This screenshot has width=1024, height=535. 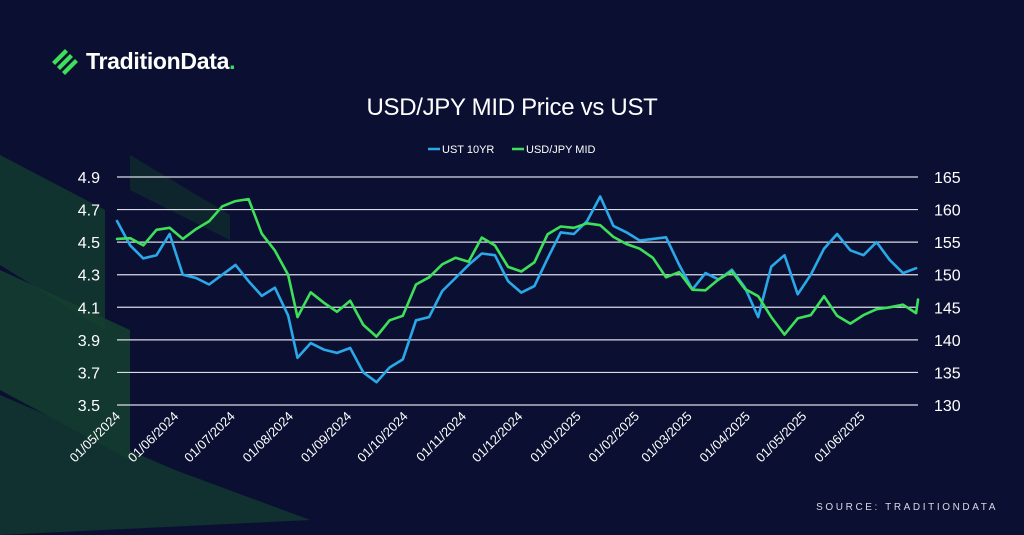 What do you see at coordinates (153, 437) in the screenshot?
I see `x-tick-label: 01/06/2024` at bounding box center [153, 437].